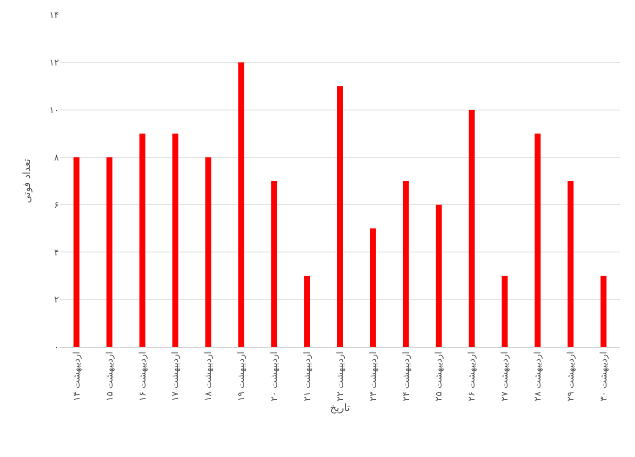 The image size is (635, 457). Describe the element at coordinates (143, 377) in the screenshot. I see `x-tick-label: ۱۶ اردیبهشت` at that location.